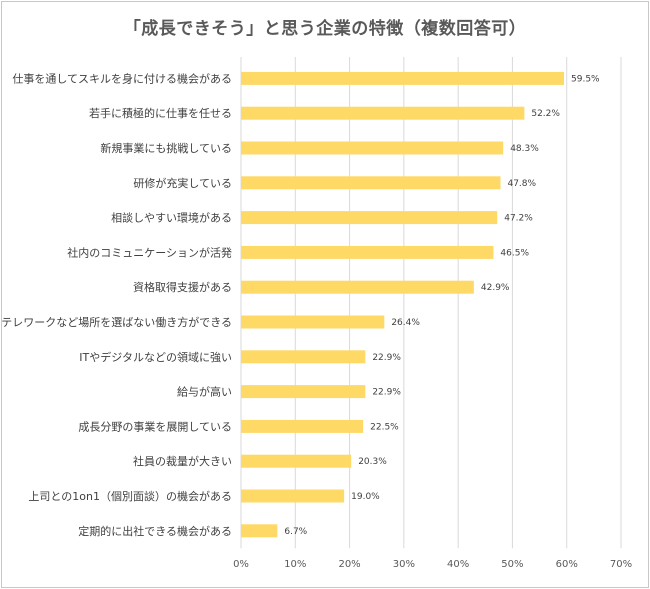 The width and height of the screenshot is (650, 589). What do you see at coordinates (567, 564) in the screenshot?
I see `x-tick-label: 60%` at bounding box center [567, 564].